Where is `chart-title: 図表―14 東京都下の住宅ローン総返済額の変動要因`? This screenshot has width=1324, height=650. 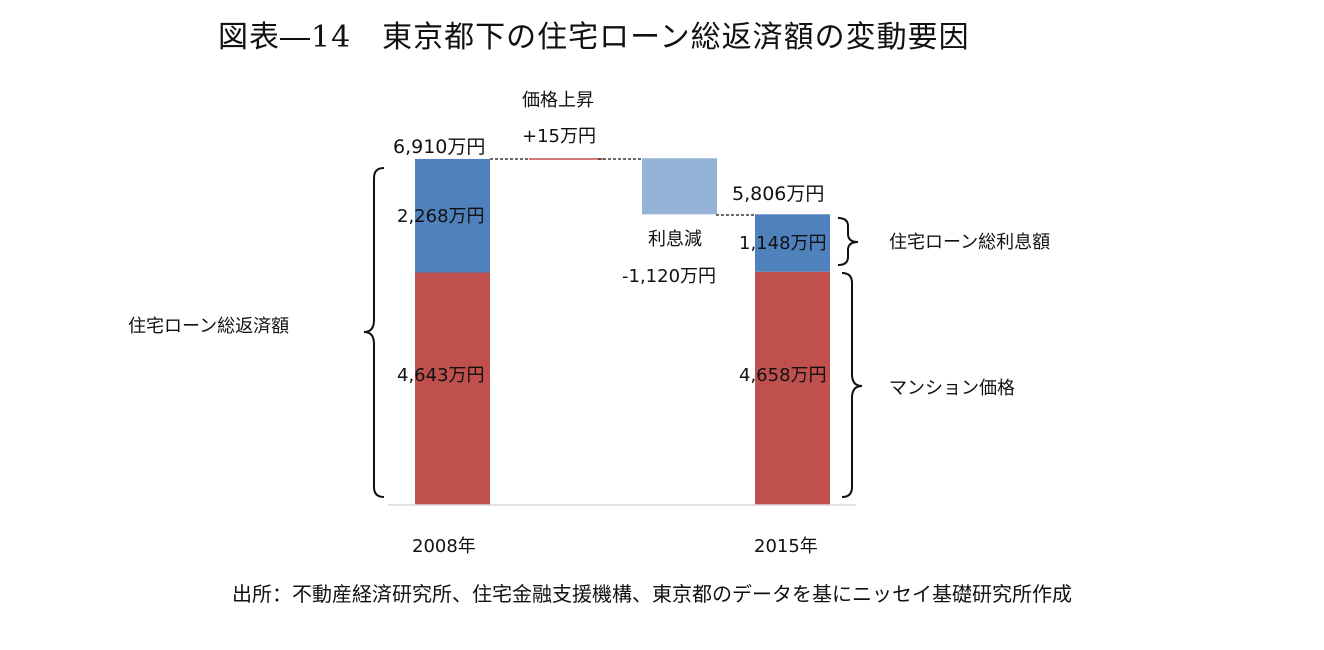
chart-title: 図表―14 東京都下の住宅ローン総返済額の変動要因 is located at coordinates (594, 37).